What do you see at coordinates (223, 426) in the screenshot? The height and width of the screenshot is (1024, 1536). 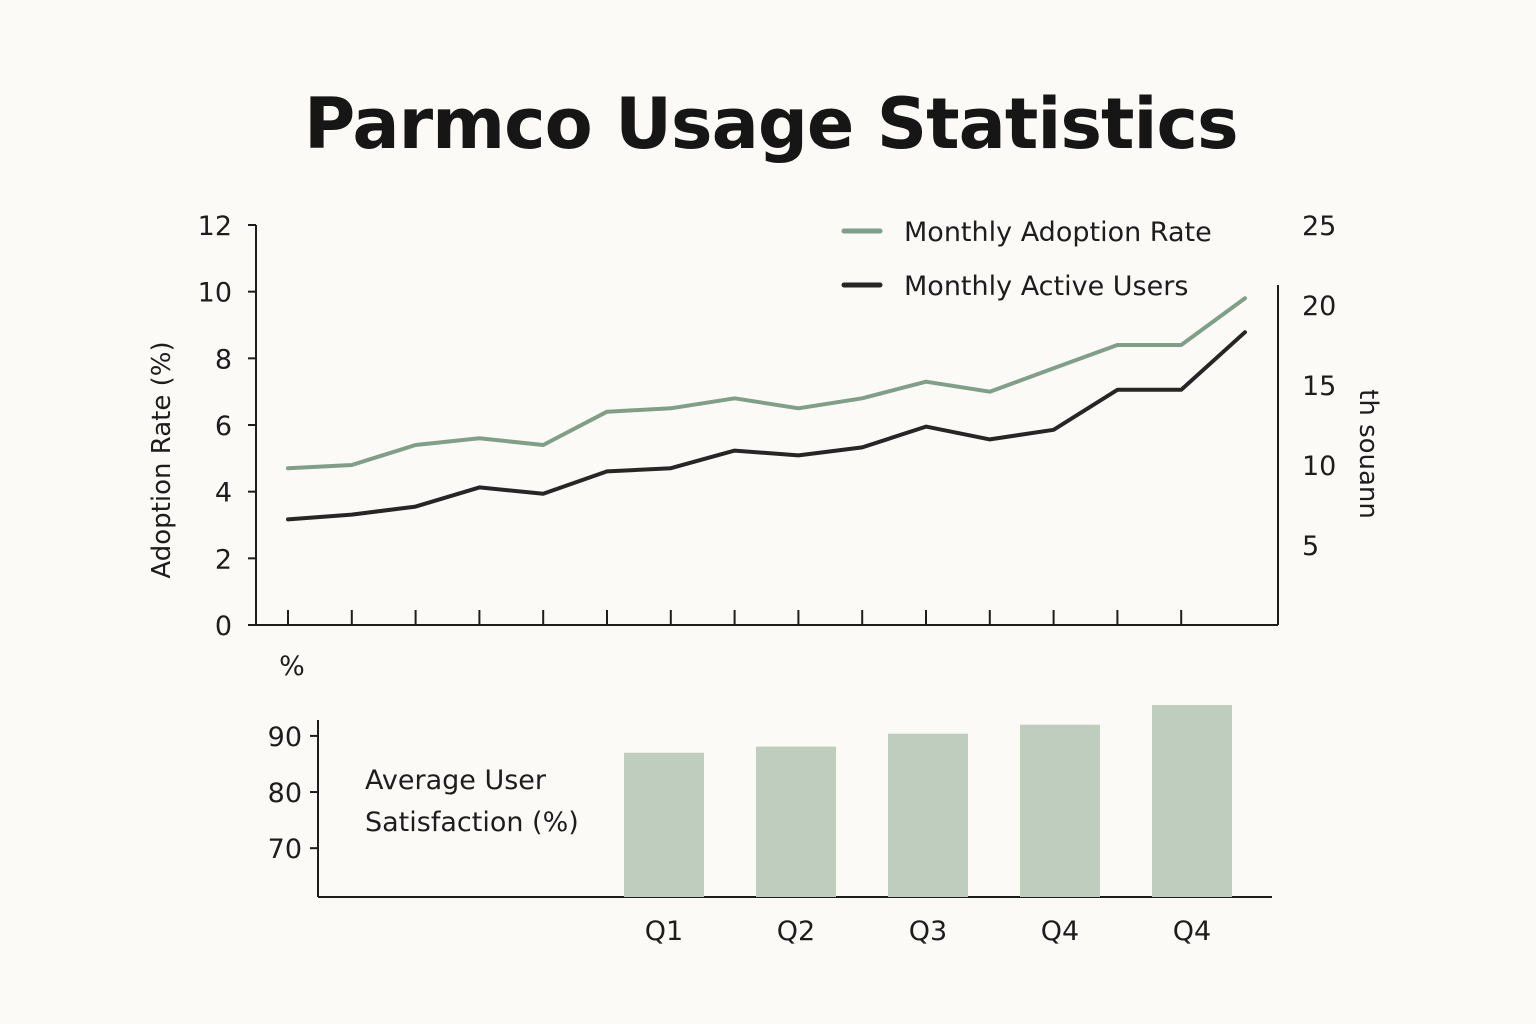 I see `left-tick-label: 6` at bounding box center [223, 426].